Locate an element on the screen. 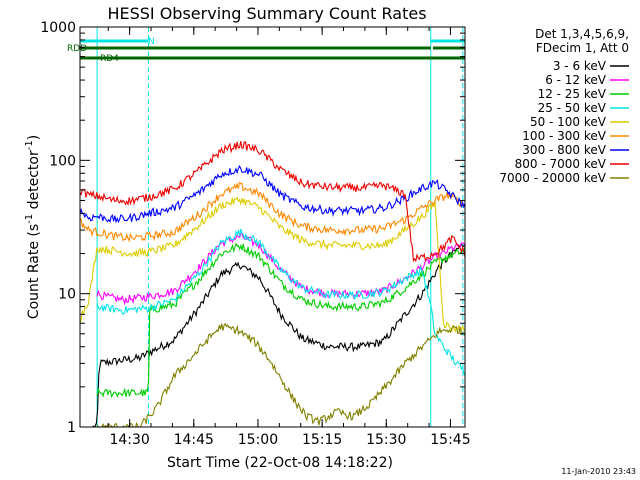  x-tick-label-3: 15:15 is located at coordinates (322, 440).